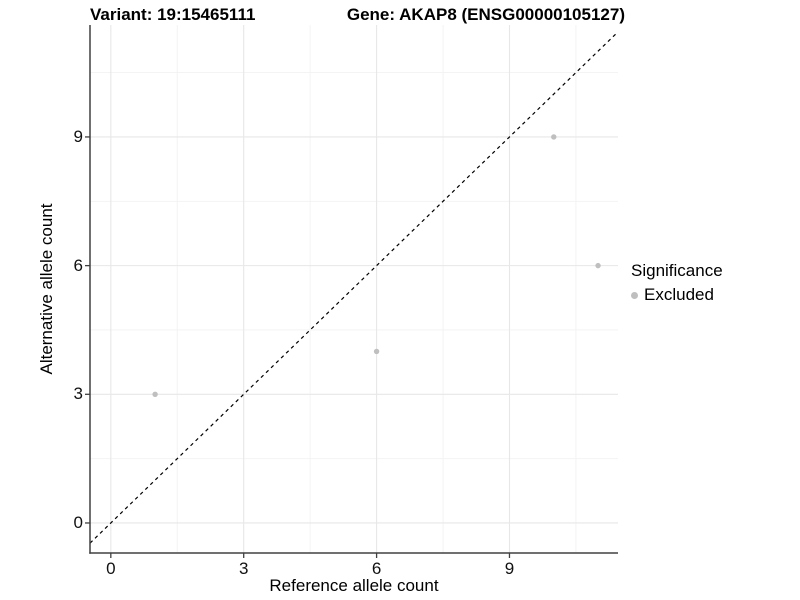 This screenshot has width=800, height=600. Describe the element at coordinates (46, 289) in the screenshot. I see `y-axis-title: Alternative allele count` at that location.